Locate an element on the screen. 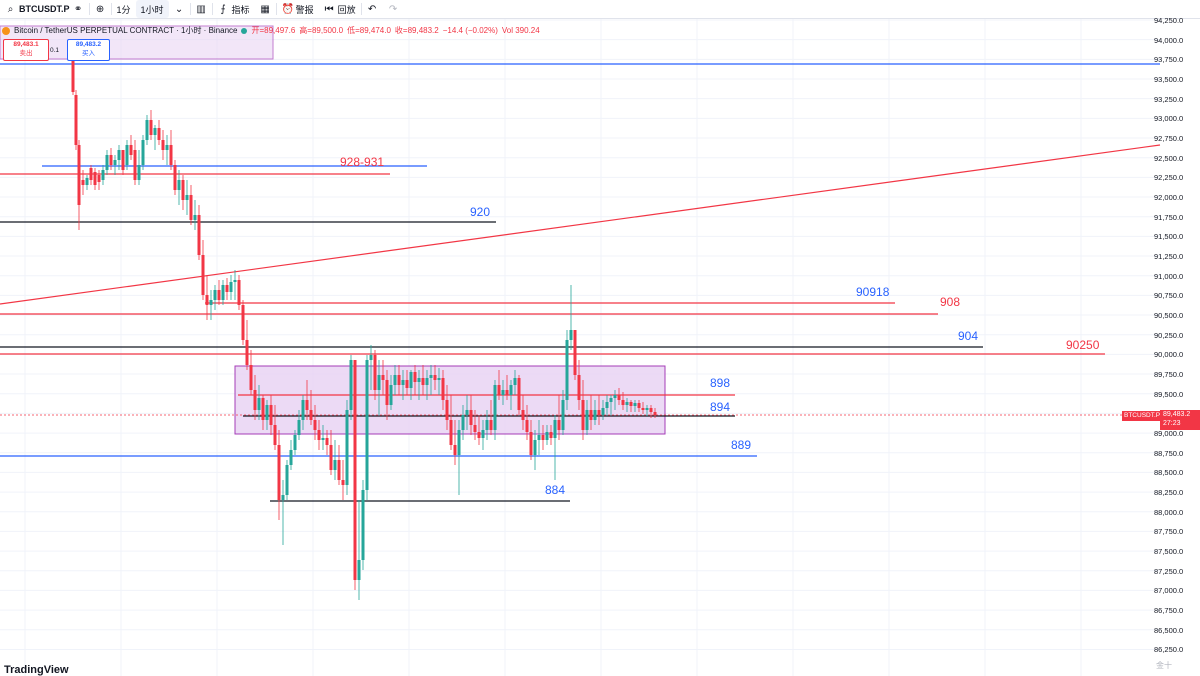 This screenshot has width=1200, height=676. order-quantity: 0.1 is located at coordinates (55, 50).